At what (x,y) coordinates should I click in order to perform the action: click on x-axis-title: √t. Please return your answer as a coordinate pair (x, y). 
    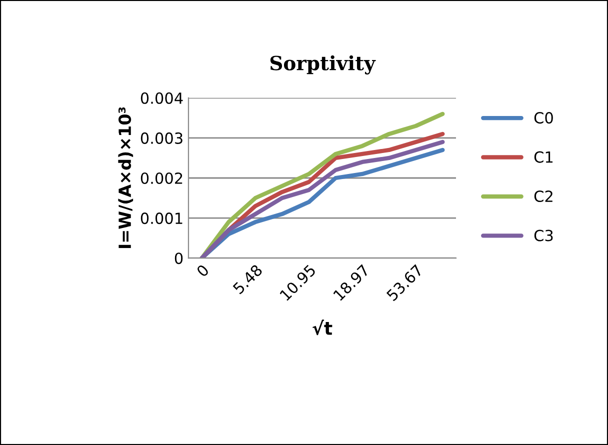
    Looking at the image, I should click on (322, 328).